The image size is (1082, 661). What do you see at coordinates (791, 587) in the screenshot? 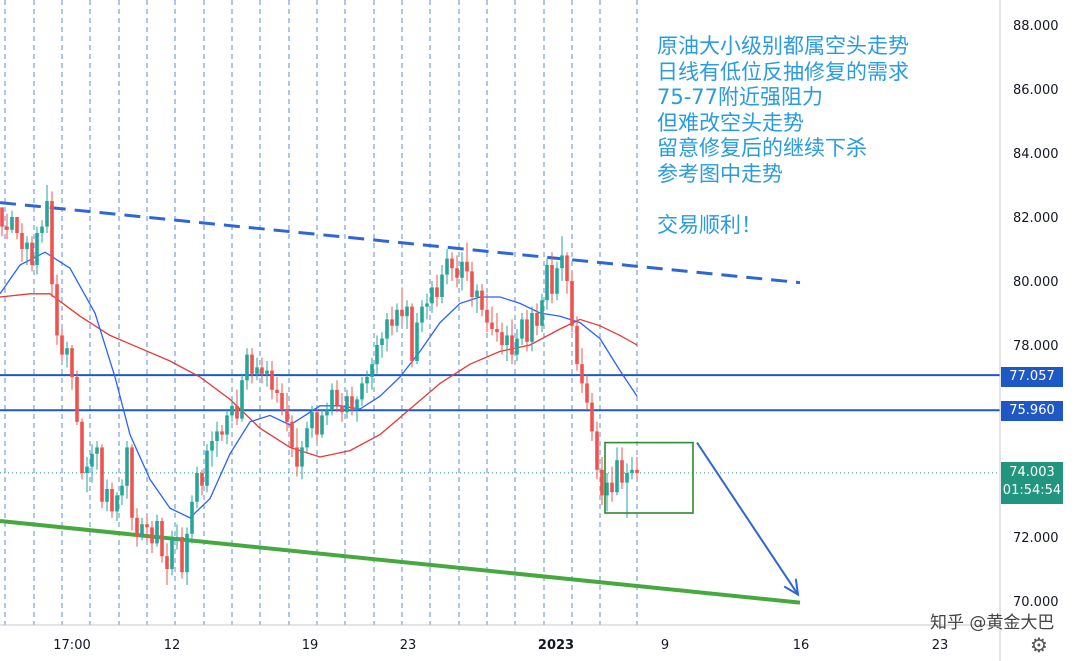
I see `forecast-arrow-head` at bounding box center [791, 587].